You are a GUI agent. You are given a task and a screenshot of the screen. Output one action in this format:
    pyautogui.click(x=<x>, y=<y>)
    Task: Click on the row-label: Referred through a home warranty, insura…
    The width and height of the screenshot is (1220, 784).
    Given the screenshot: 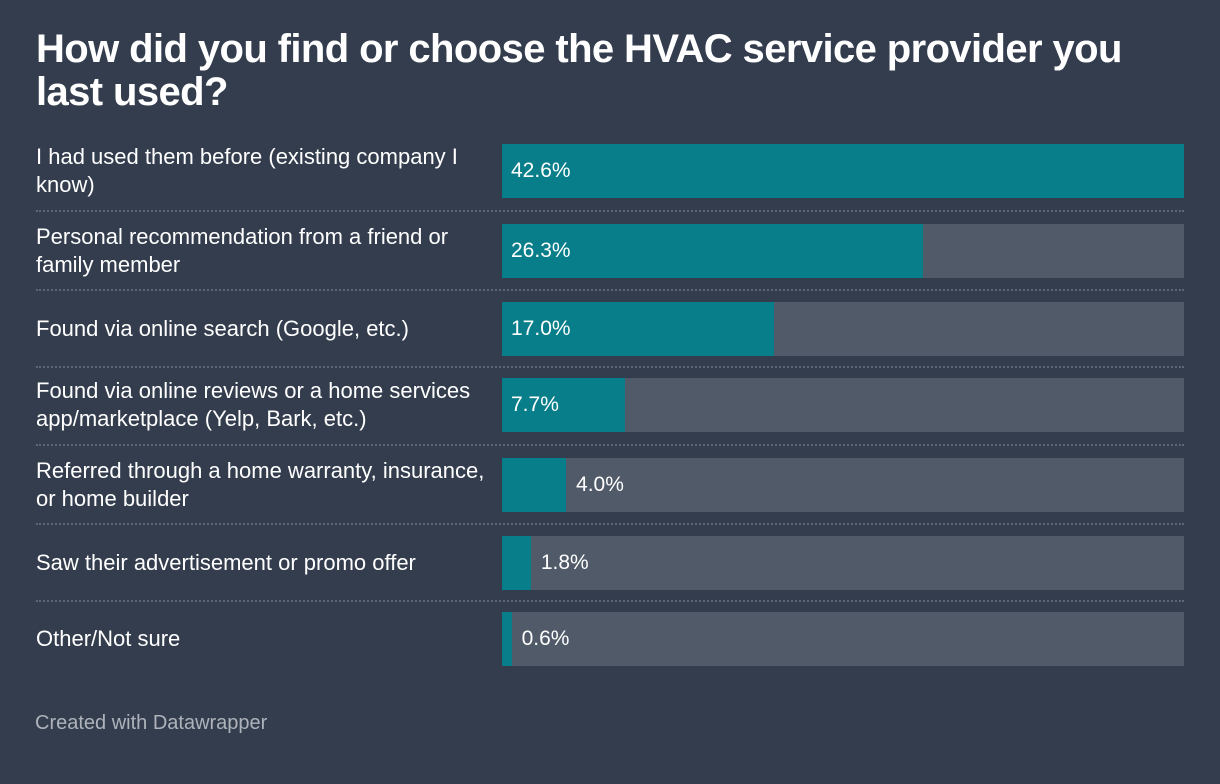 What is the action you would take?
    pyautogui.click(x=260, y=484)
    